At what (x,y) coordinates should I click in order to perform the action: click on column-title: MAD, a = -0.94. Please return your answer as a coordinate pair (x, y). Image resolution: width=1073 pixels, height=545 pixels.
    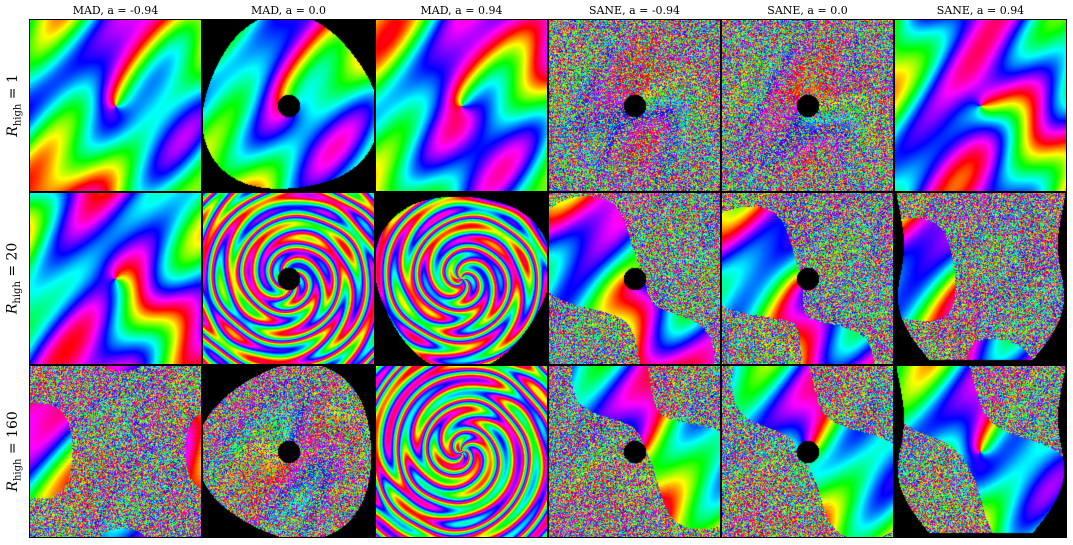
    Looking at the image, I should click on (115, 10).